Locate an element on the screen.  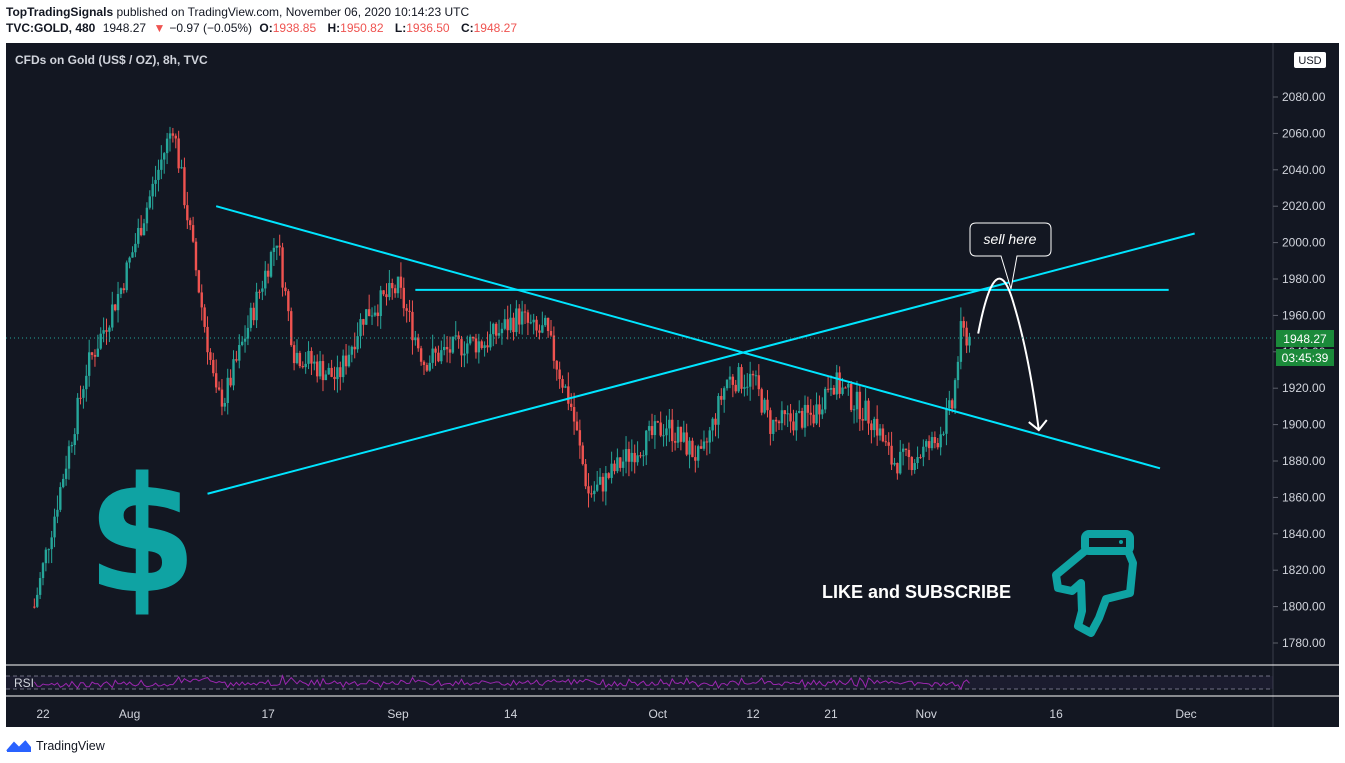
open-label: O: is located at coordinates (266, 28).